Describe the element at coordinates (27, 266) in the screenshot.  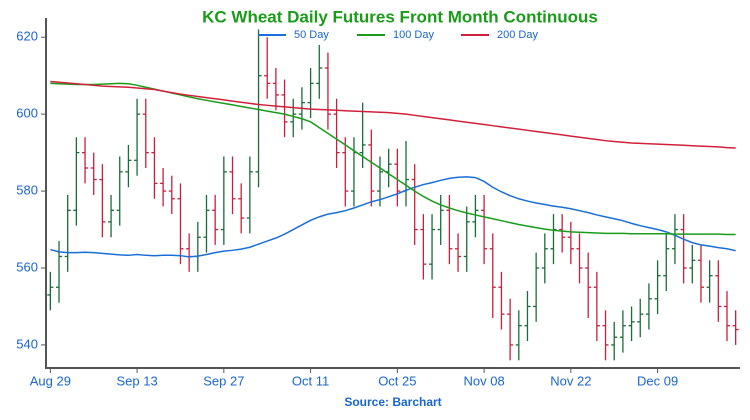
I see `y-tick-label: 560` at that location.